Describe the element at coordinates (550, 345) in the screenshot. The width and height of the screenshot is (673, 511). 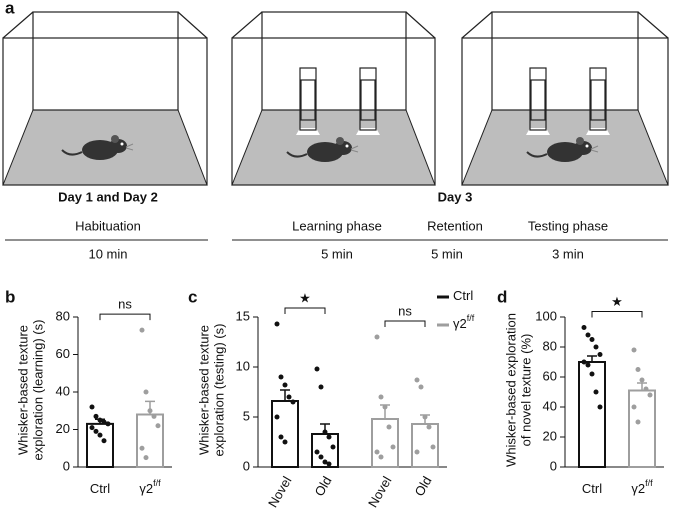
I see `y-tick-label: 80` at that location.